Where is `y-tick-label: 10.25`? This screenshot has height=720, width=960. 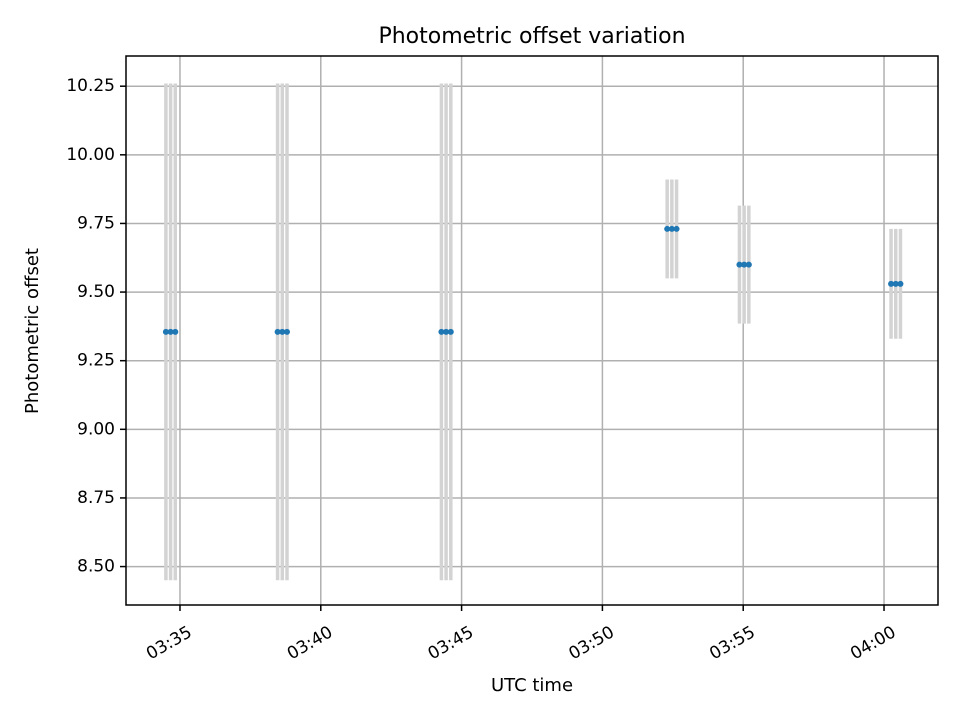 y-tick-label: 10.25 is located at coordinates (90, 86).